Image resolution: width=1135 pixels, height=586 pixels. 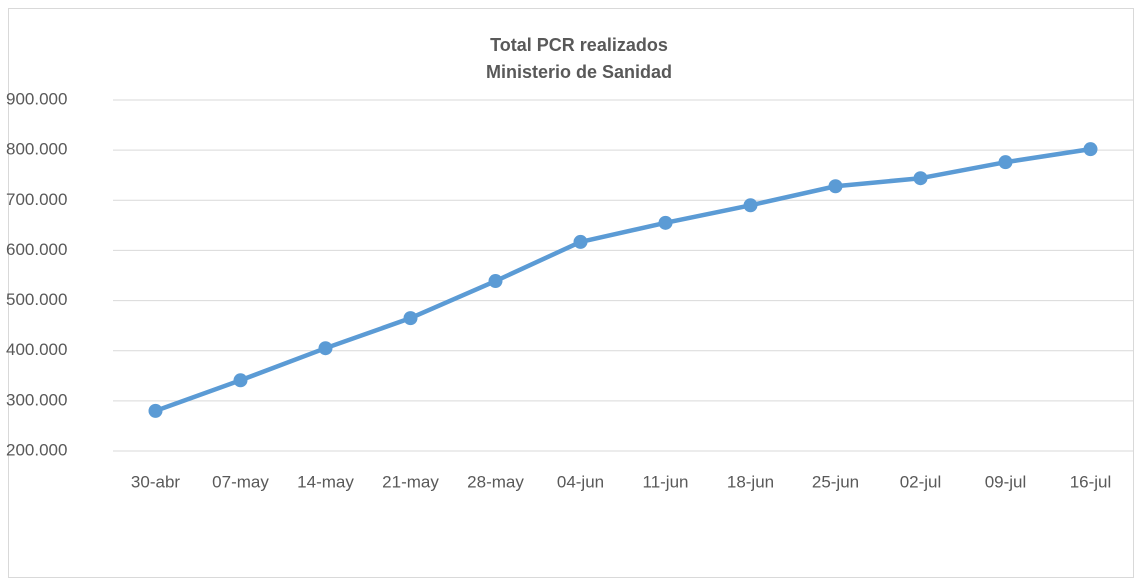 What do you see at coordinates (1006, 481) in the screenshot?
I see `x-tick-label: 09-jul` at bounding box center [1006, 481].